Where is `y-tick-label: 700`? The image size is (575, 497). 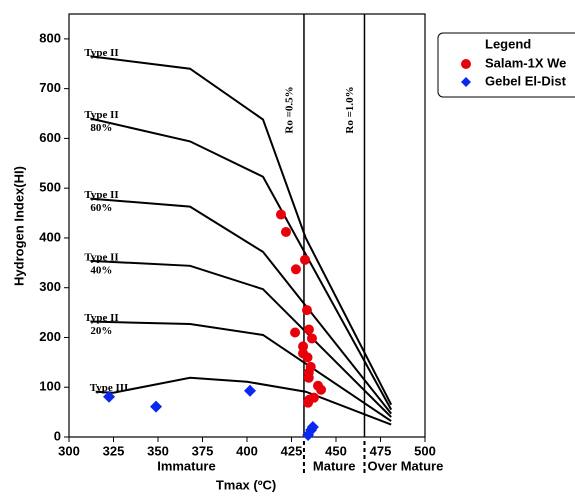
y-tick-label: 700 is located at coordinates (50, 87).